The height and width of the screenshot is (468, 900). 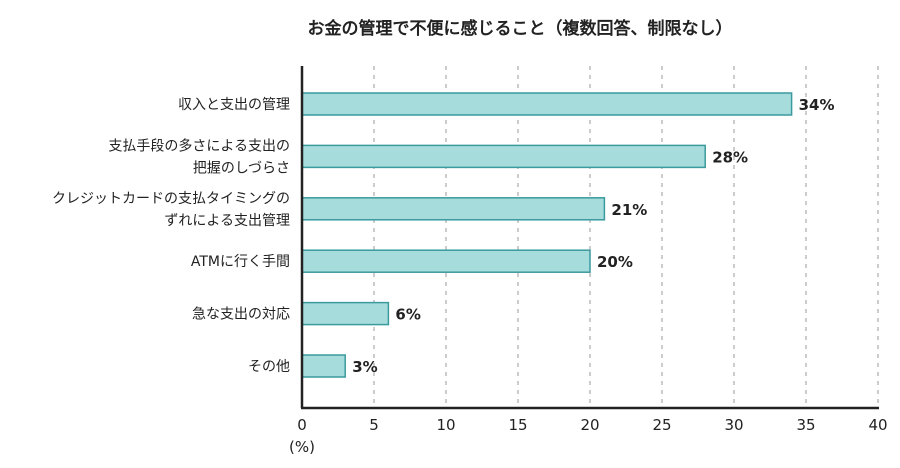 What do you see at coordinates (520, 28) in the screenshot?
I see `chart-title: お金の管理で不便に感じること（複数回答、制限なし）` at bounding box center [520, 28].